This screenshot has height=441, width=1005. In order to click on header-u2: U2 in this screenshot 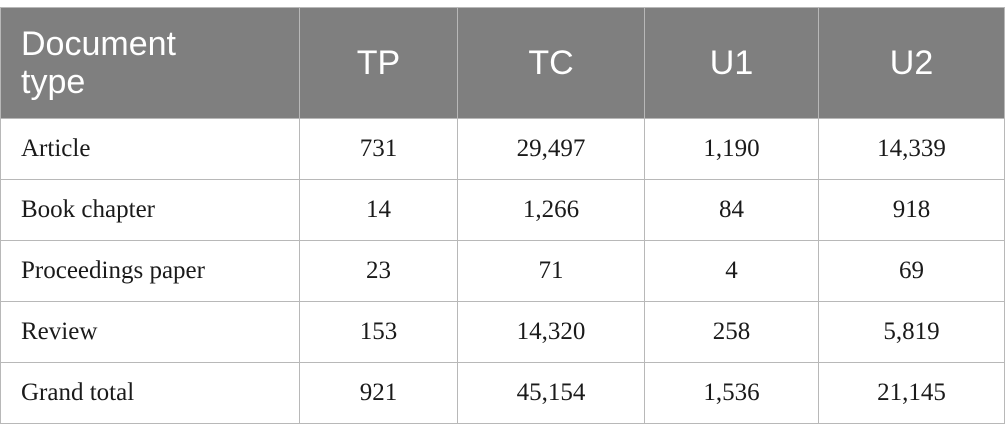, I will do `click(911, 63)`.